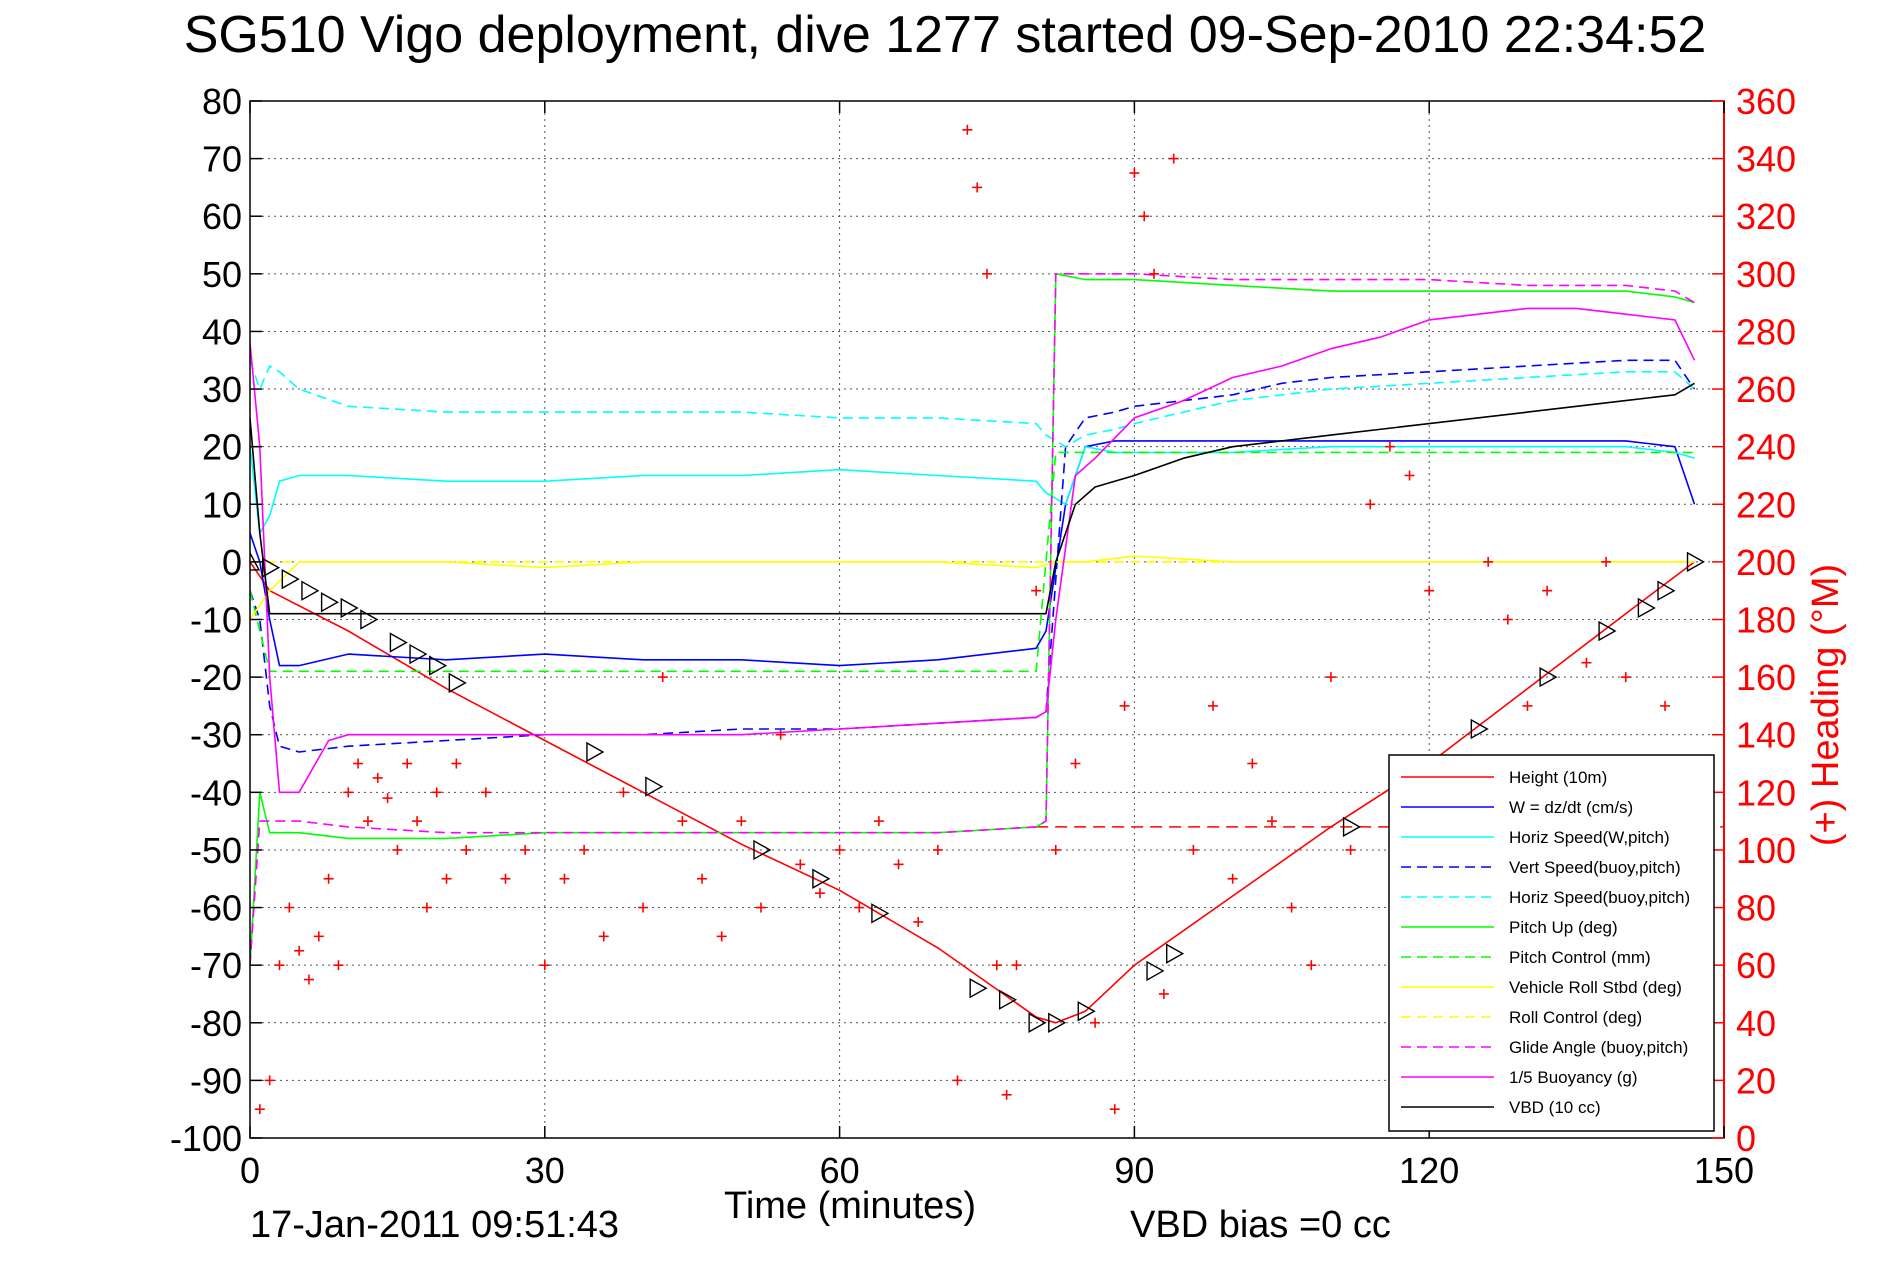 The height and width of the screenshot is (1262, 1891). Describe the element at coordinates (1766, 216) in the screenshot. I see `y2-tick-label: 320` at that location.